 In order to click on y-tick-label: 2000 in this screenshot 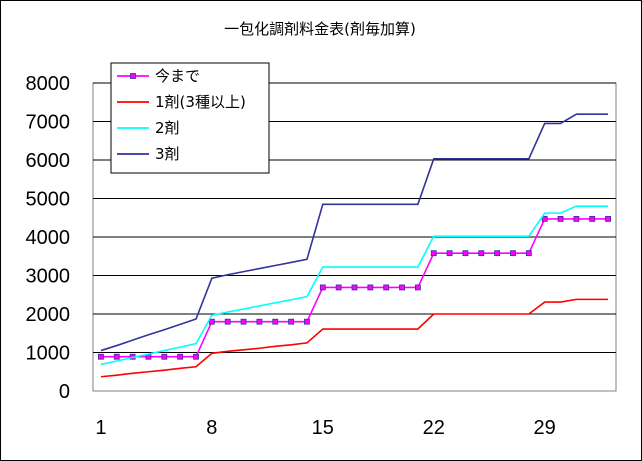, I will do `click(48, 315)`.